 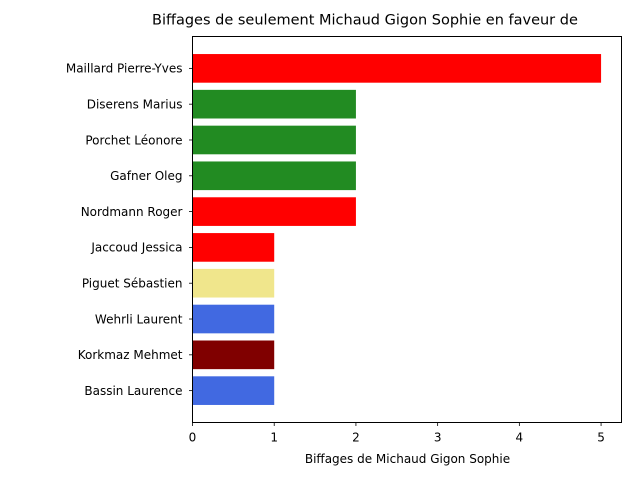 I want to click on y-tick-label: Piguet Sébastien, so click(x=132, y=284).